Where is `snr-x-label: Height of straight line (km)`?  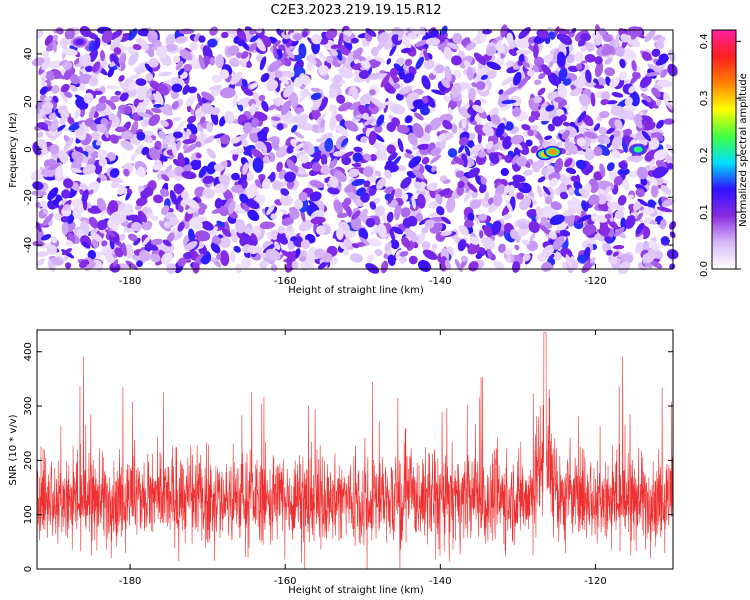
snr-x-label: Height of straight line (km) is located at coordinates (356, 590).